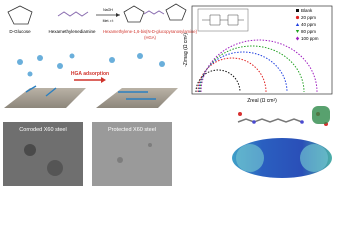  I want to click on legend-label: 20 ppm, so click(308, 17).